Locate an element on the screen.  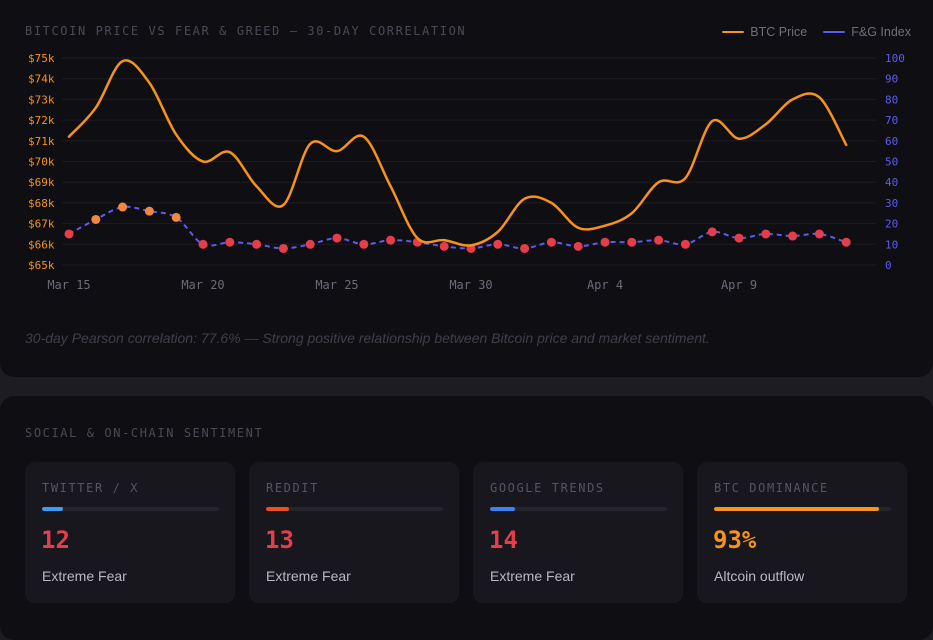
sentiment-card-twitter: TWITTER / X 12 Extreme Fear is located at coordinates (130, 532).